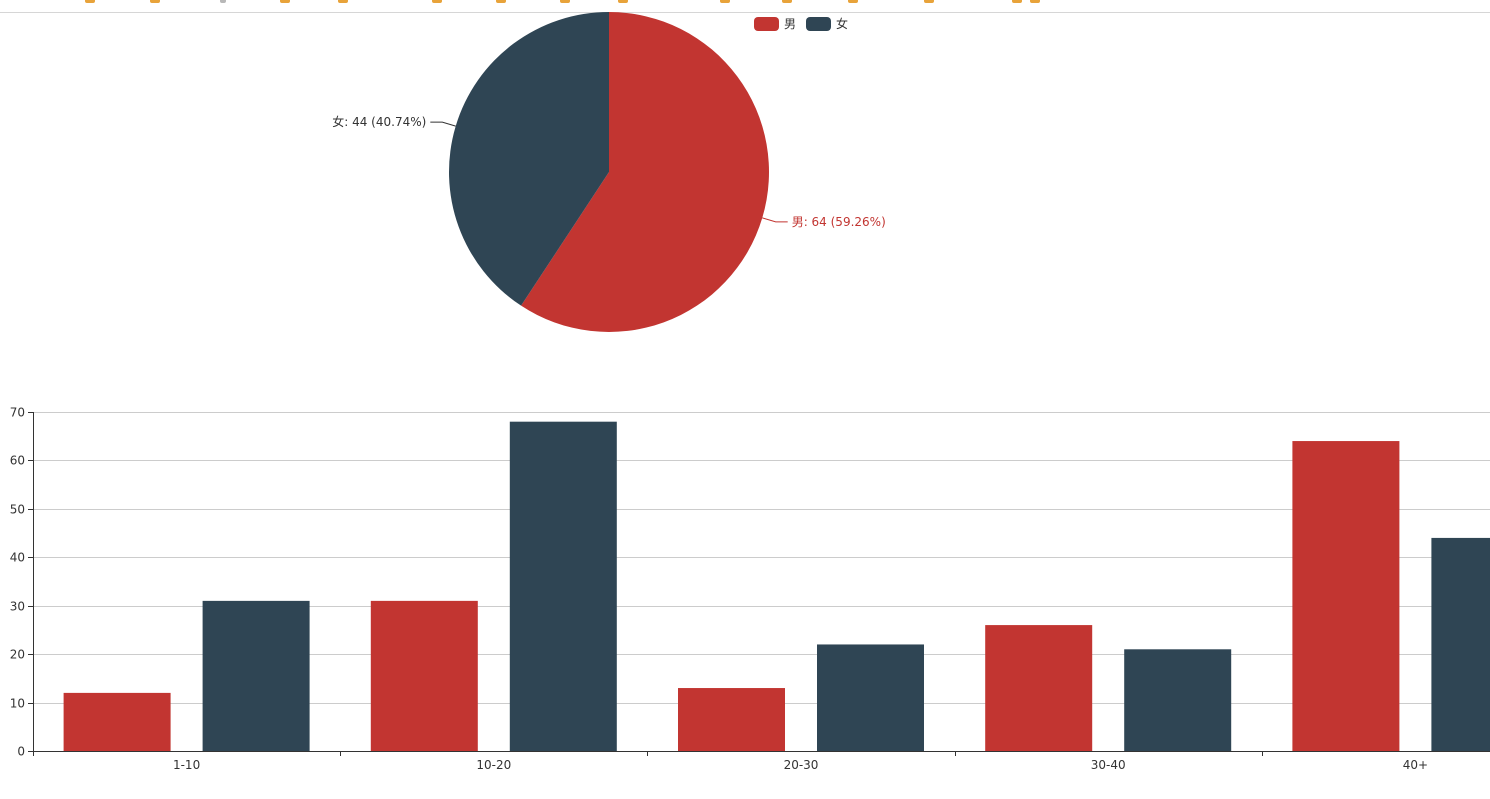 The width and height of the screenshot is (1490, 799). What do you see at coordinates (17, 704) in the screenshot?
I see `y-tick-label: 10` at bounding box center [17, 704].